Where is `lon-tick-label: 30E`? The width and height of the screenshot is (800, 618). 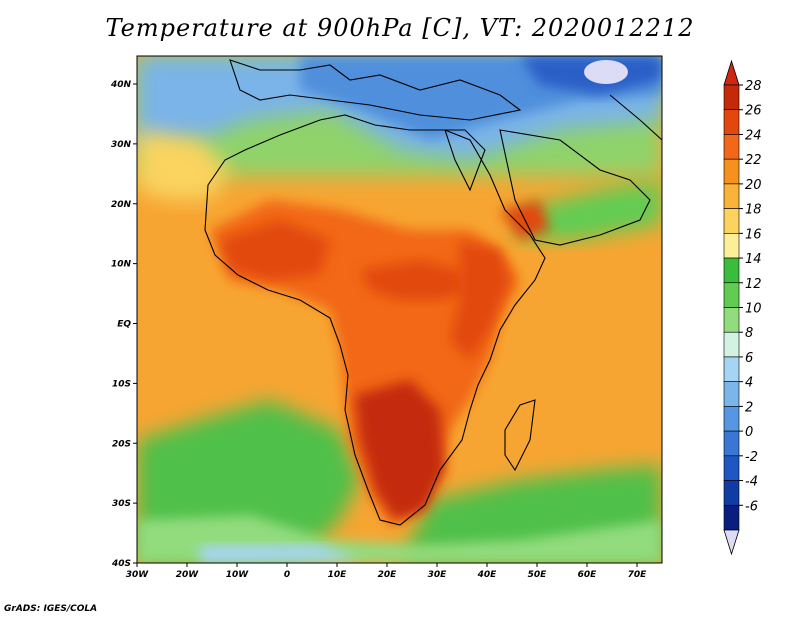 lon-tick-label: 30E is located at coordinates (438, 575).